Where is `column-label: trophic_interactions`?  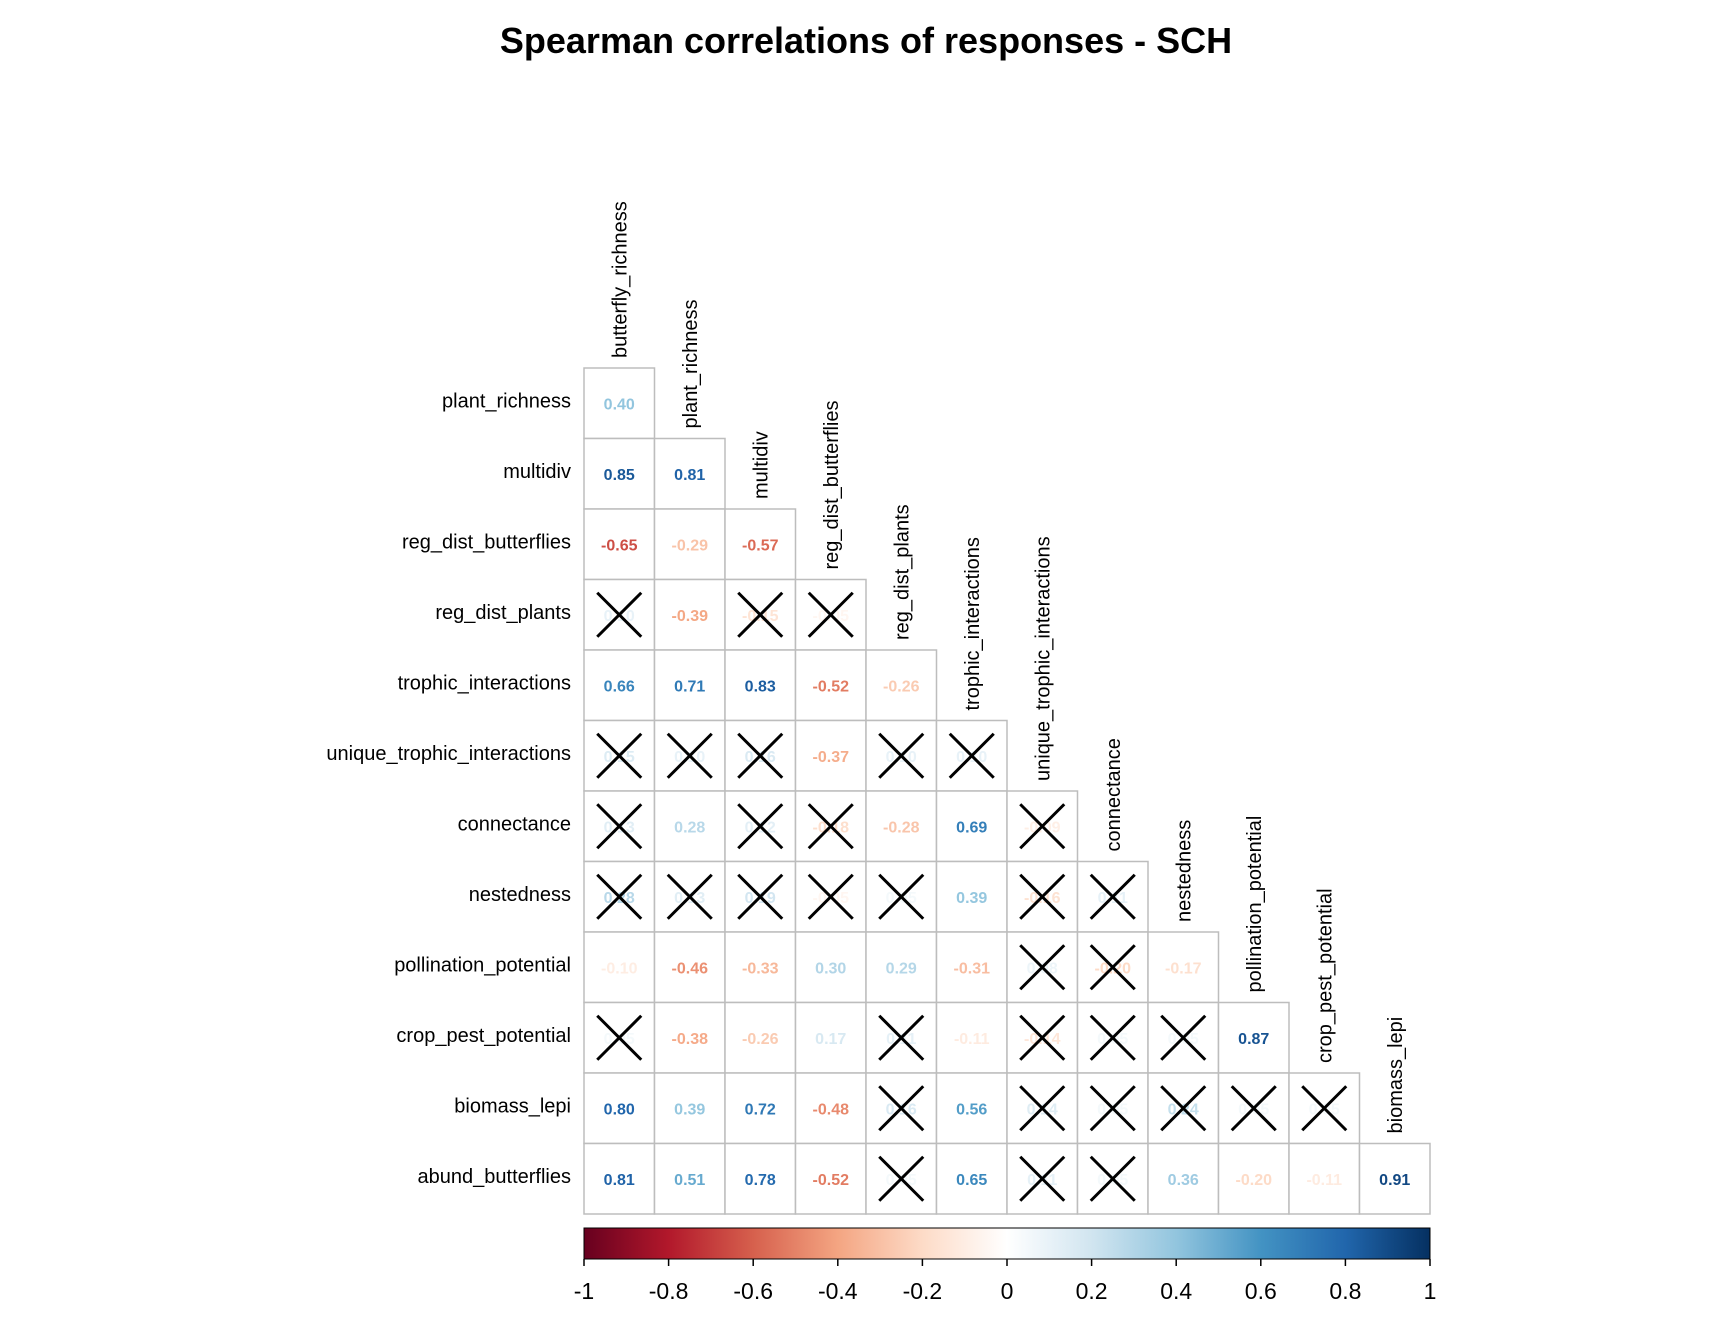 column-label: trophic_interactions is located at coordinates (973, 623).